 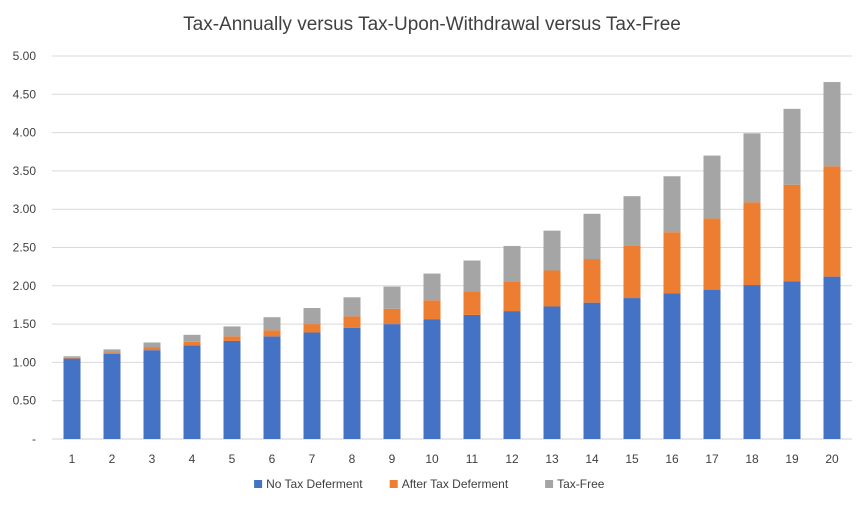 I want to click on y-tick-label: 4.50, so click(x=25, y=94).